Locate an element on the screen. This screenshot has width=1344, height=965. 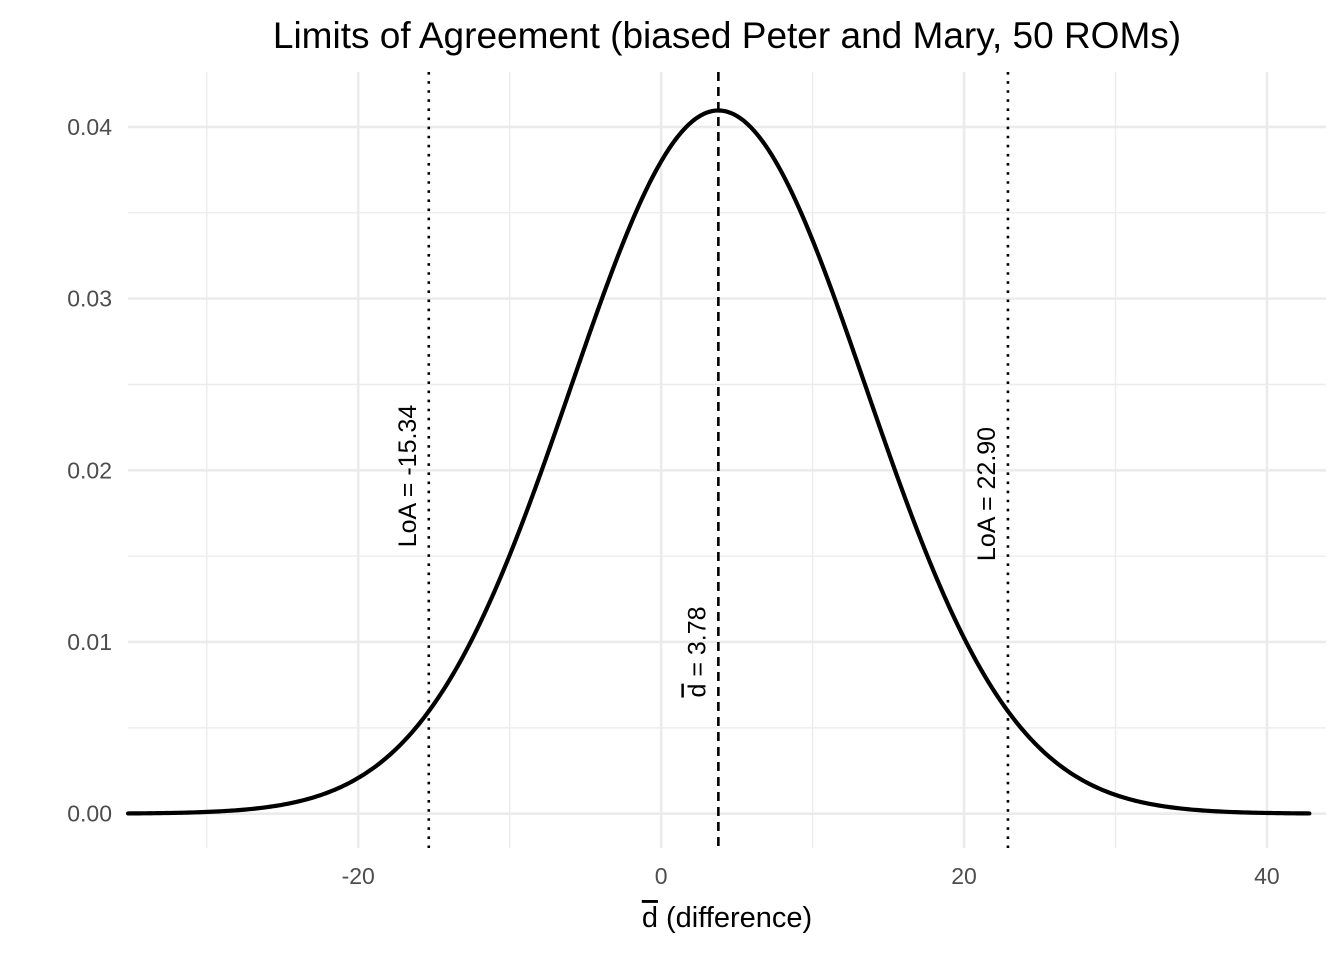
y-tick-label: 0.02 is located at coordinates (89, 470).